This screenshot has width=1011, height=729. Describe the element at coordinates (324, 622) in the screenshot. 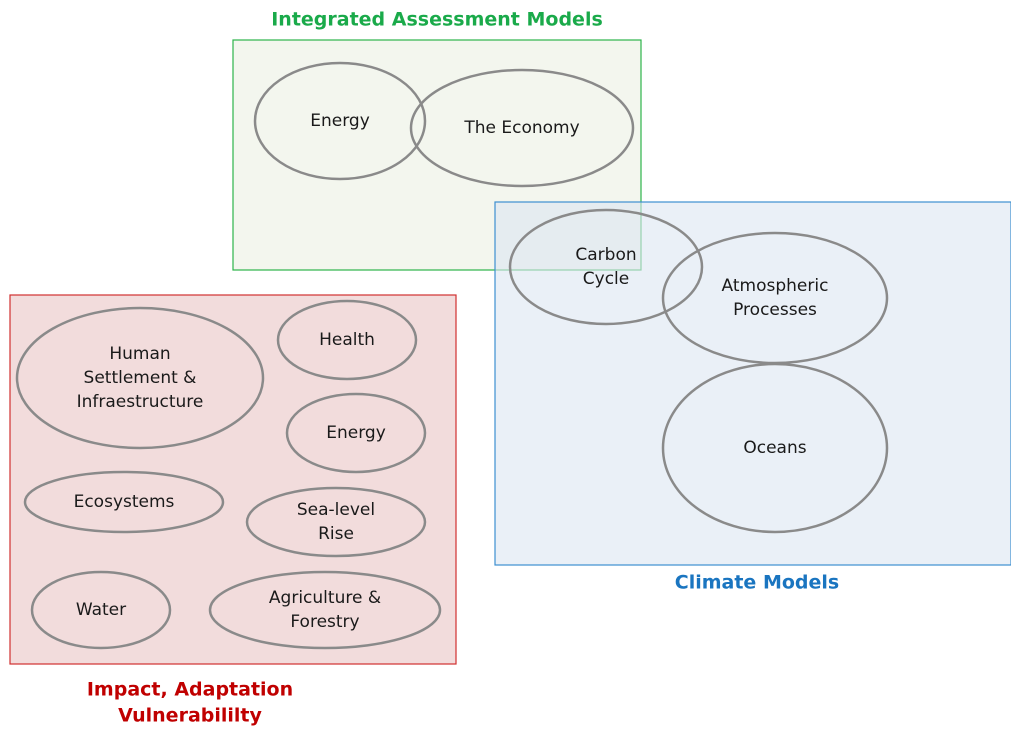

I see `node-label: Forestry` at that location.